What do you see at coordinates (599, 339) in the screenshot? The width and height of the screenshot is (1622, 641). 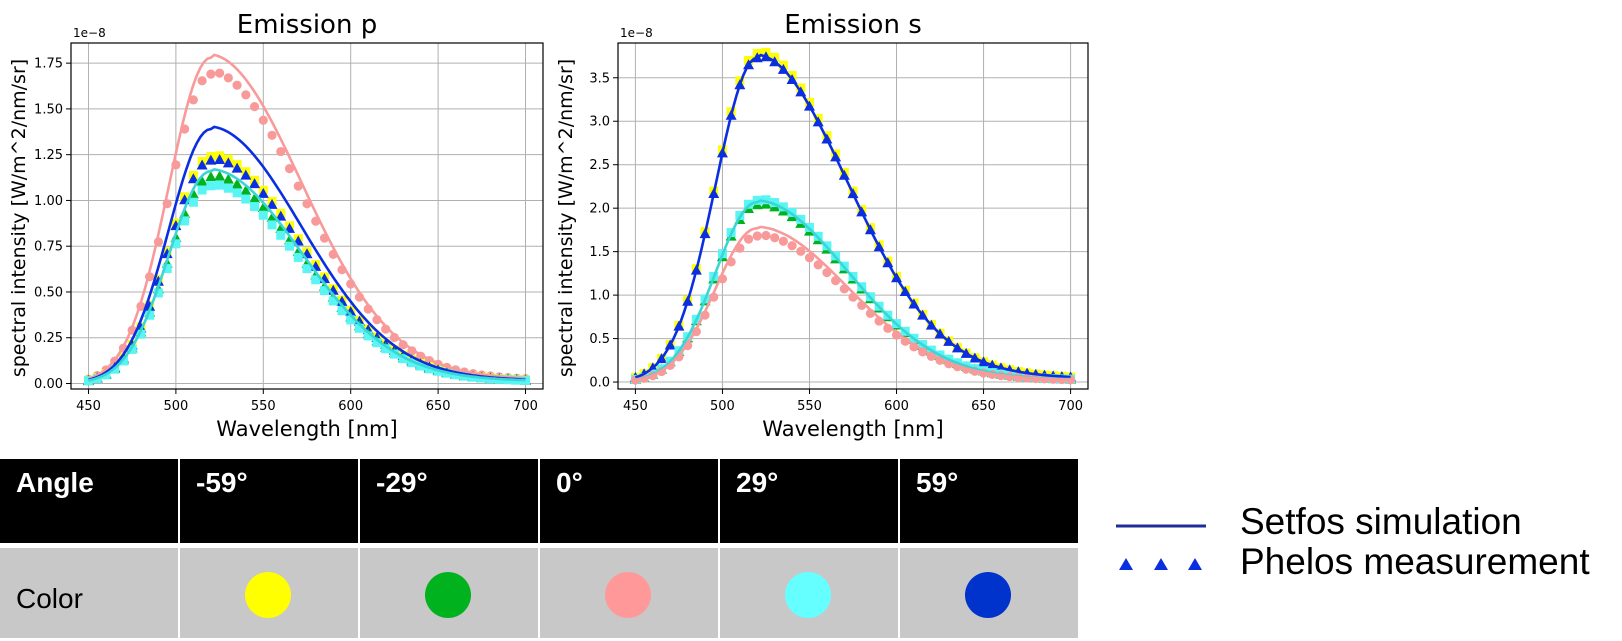 I see `y-tick-label: 0.5` at bounding box center [599, 339].